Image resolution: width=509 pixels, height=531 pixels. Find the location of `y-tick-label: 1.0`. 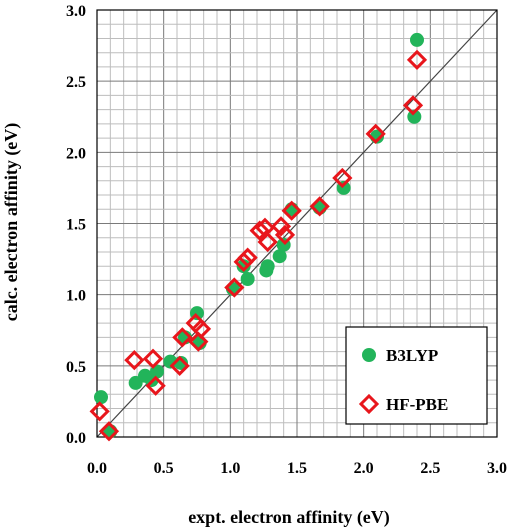

y-tick-label: 1.0 is located at coordinates (76, 296).